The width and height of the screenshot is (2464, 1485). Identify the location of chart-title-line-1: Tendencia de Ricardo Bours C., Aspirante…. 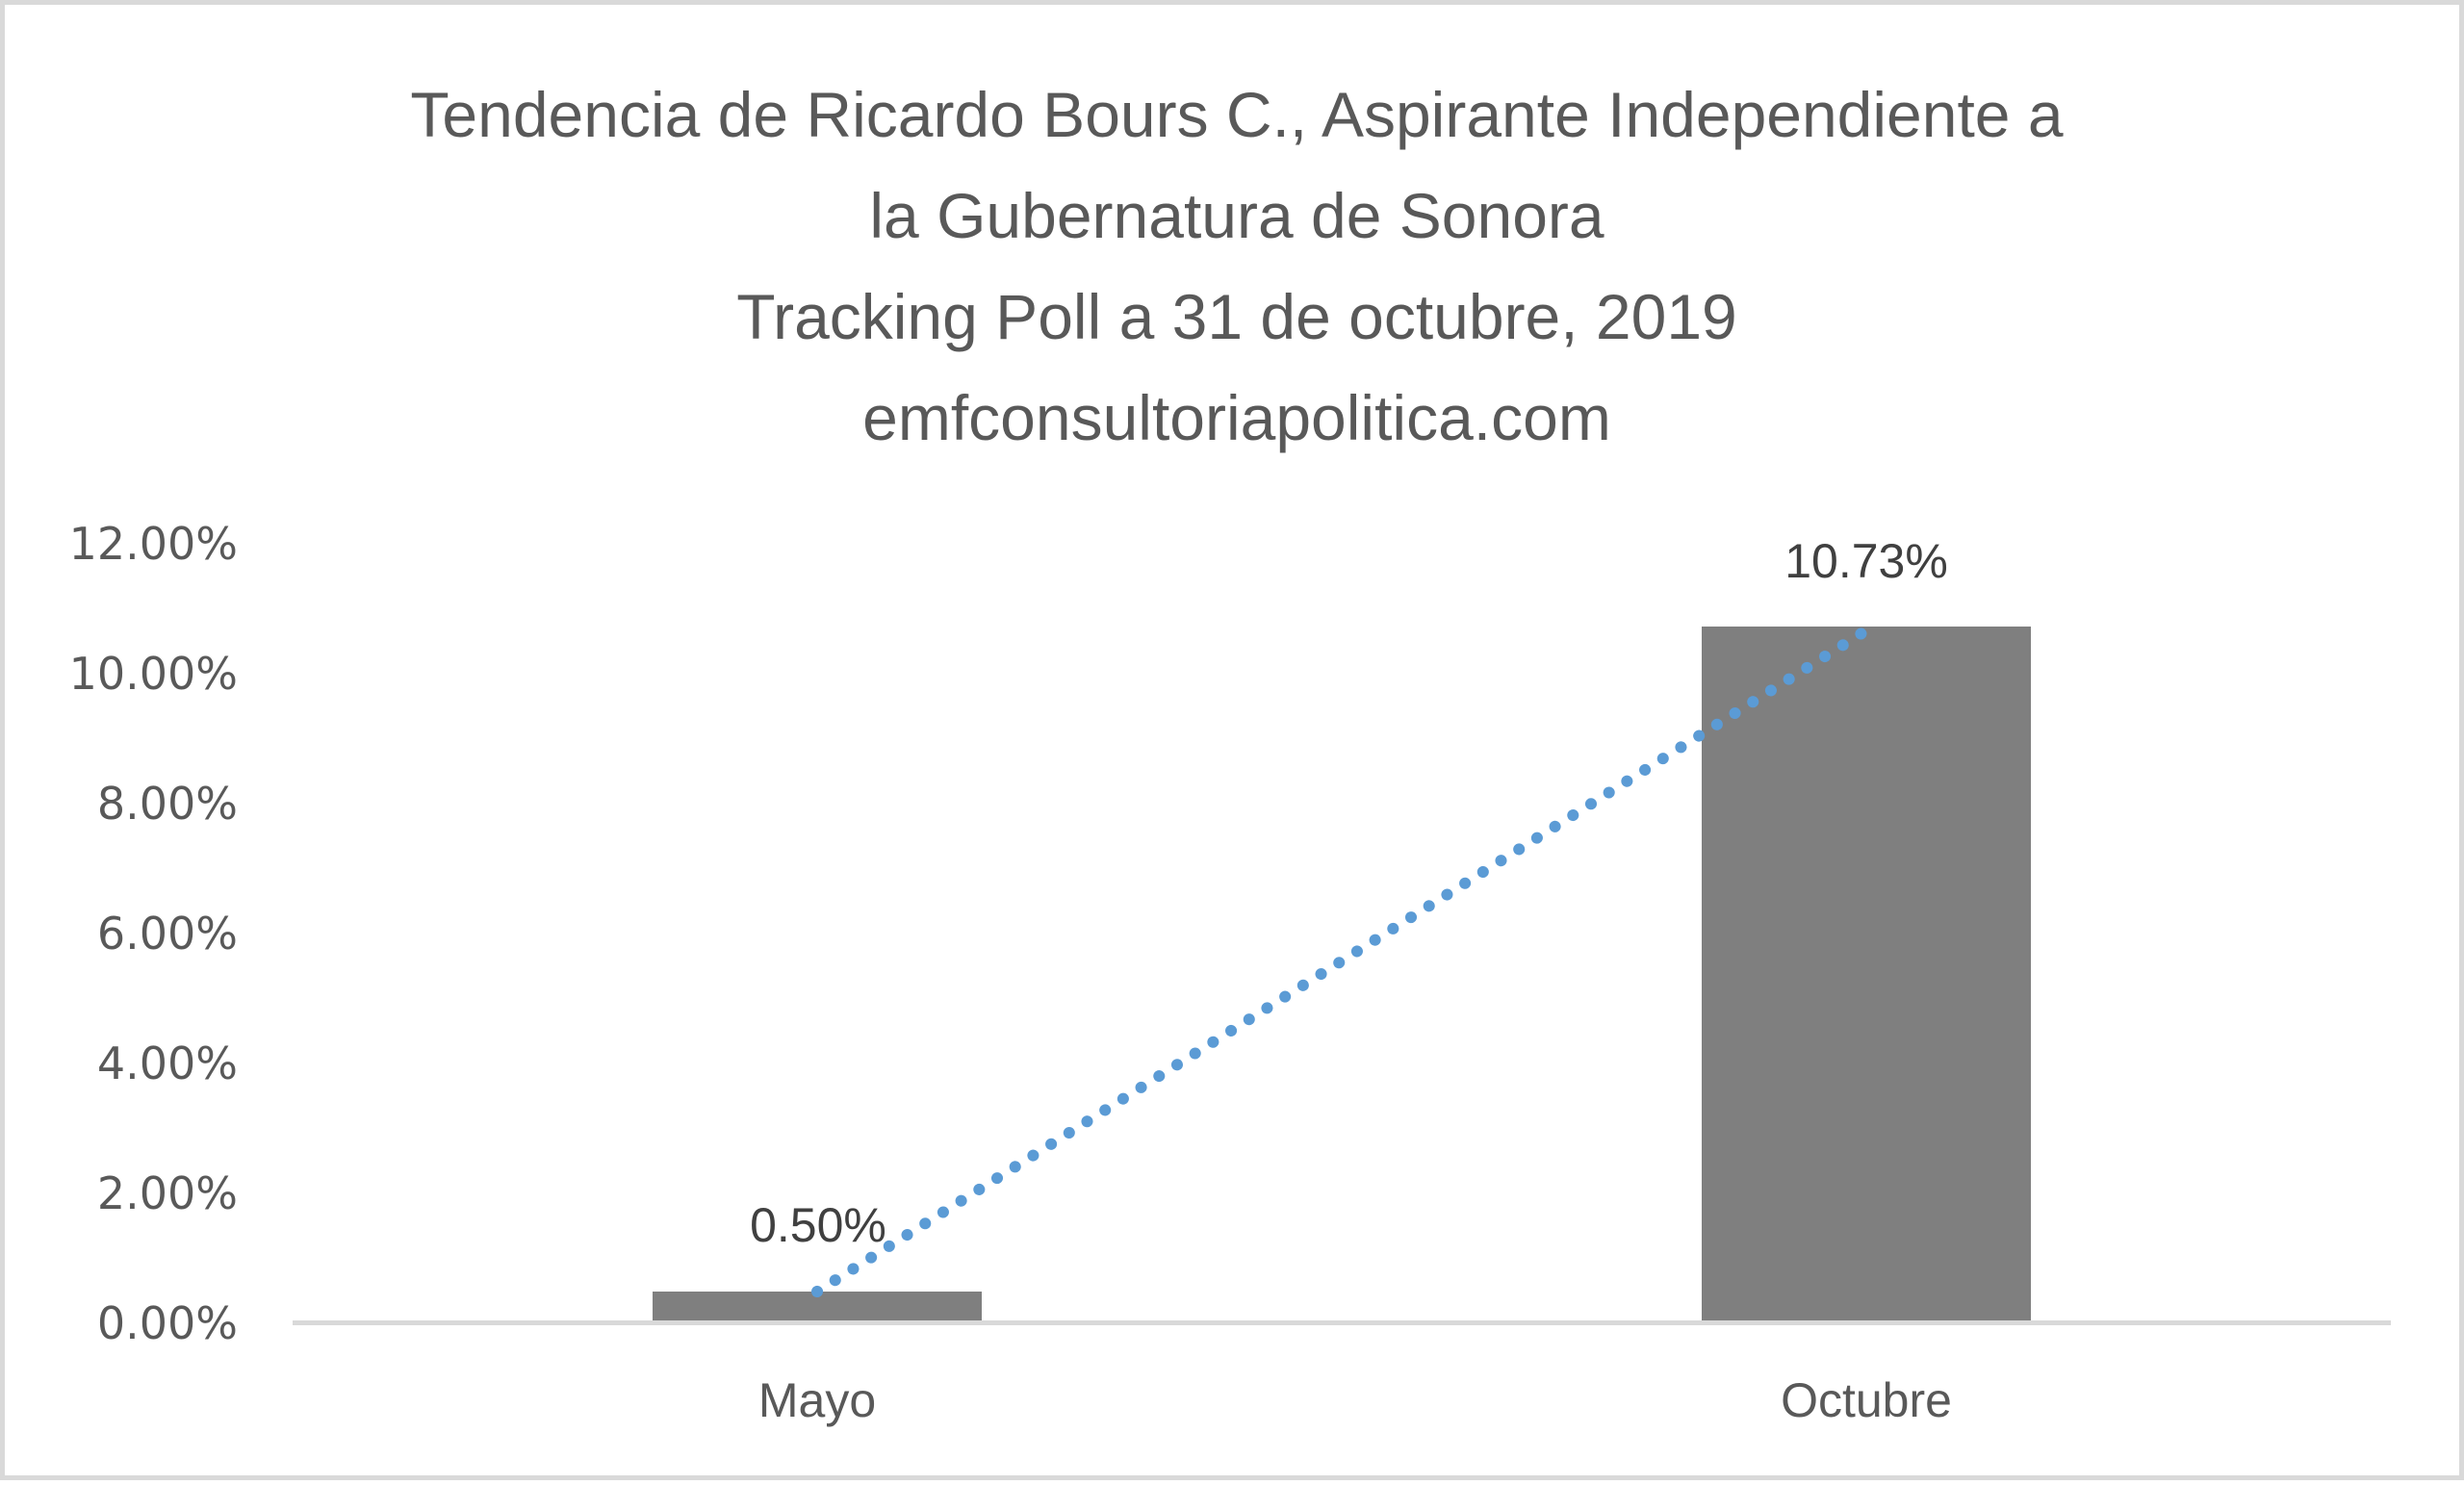
(1237, 114).